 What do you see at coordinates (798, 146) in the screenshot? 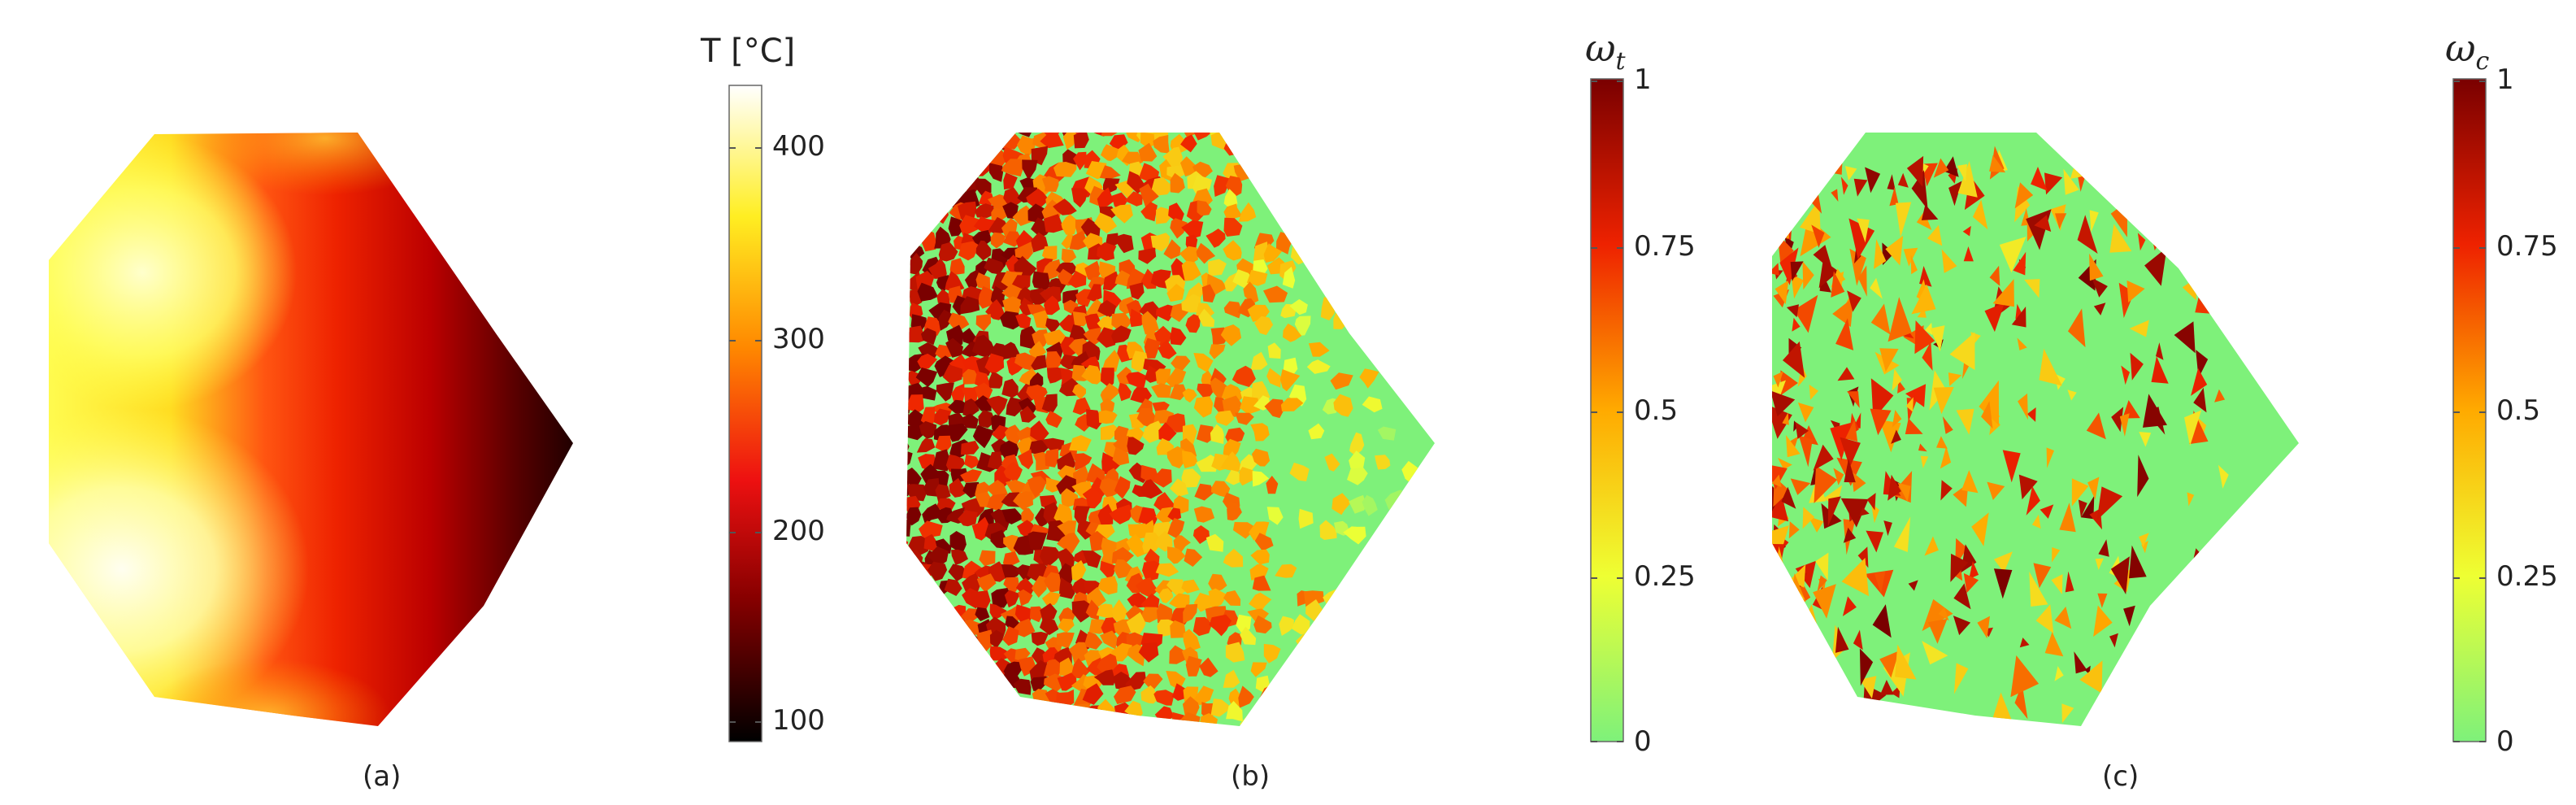
I see `temperature-tick-label: 400` at bounding box center [798, 146].